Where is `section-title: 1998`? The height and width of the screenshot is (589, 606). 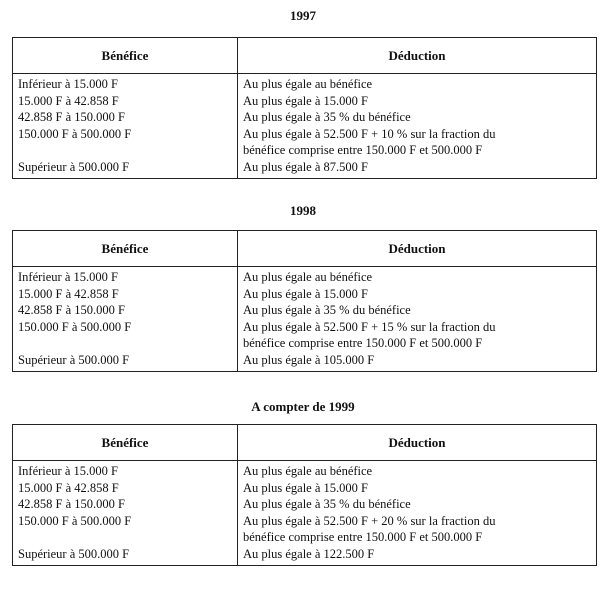
section-title: 1998 is located at coordinates (303, 210).